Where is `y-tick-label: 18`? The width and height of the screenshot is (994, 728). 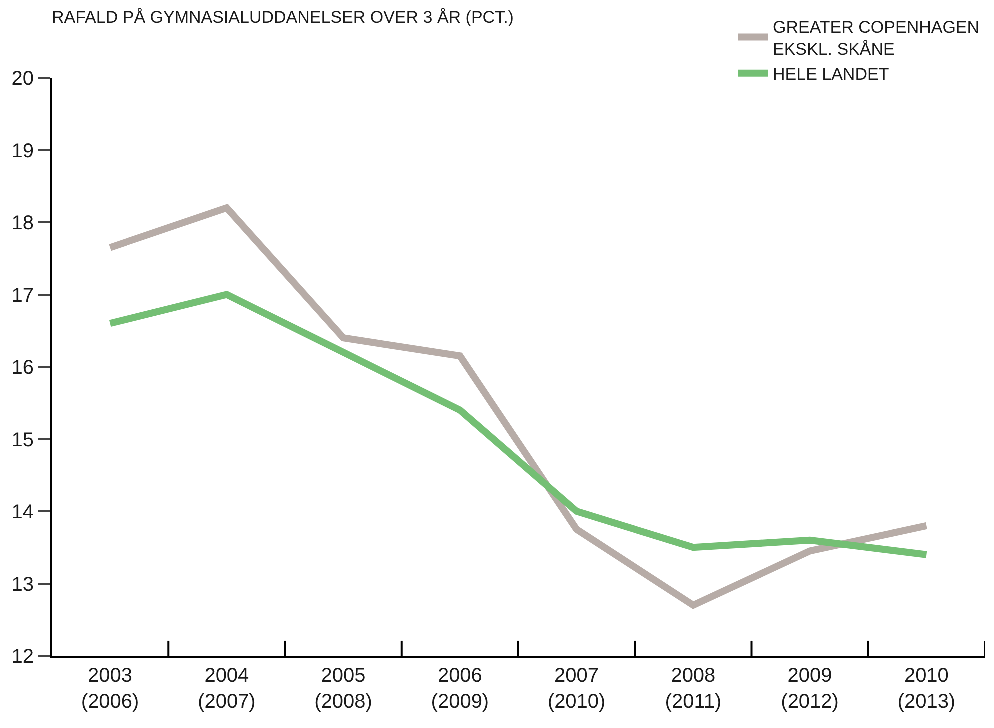
y-tick-label: 18 is located at coordinates (23, 223).